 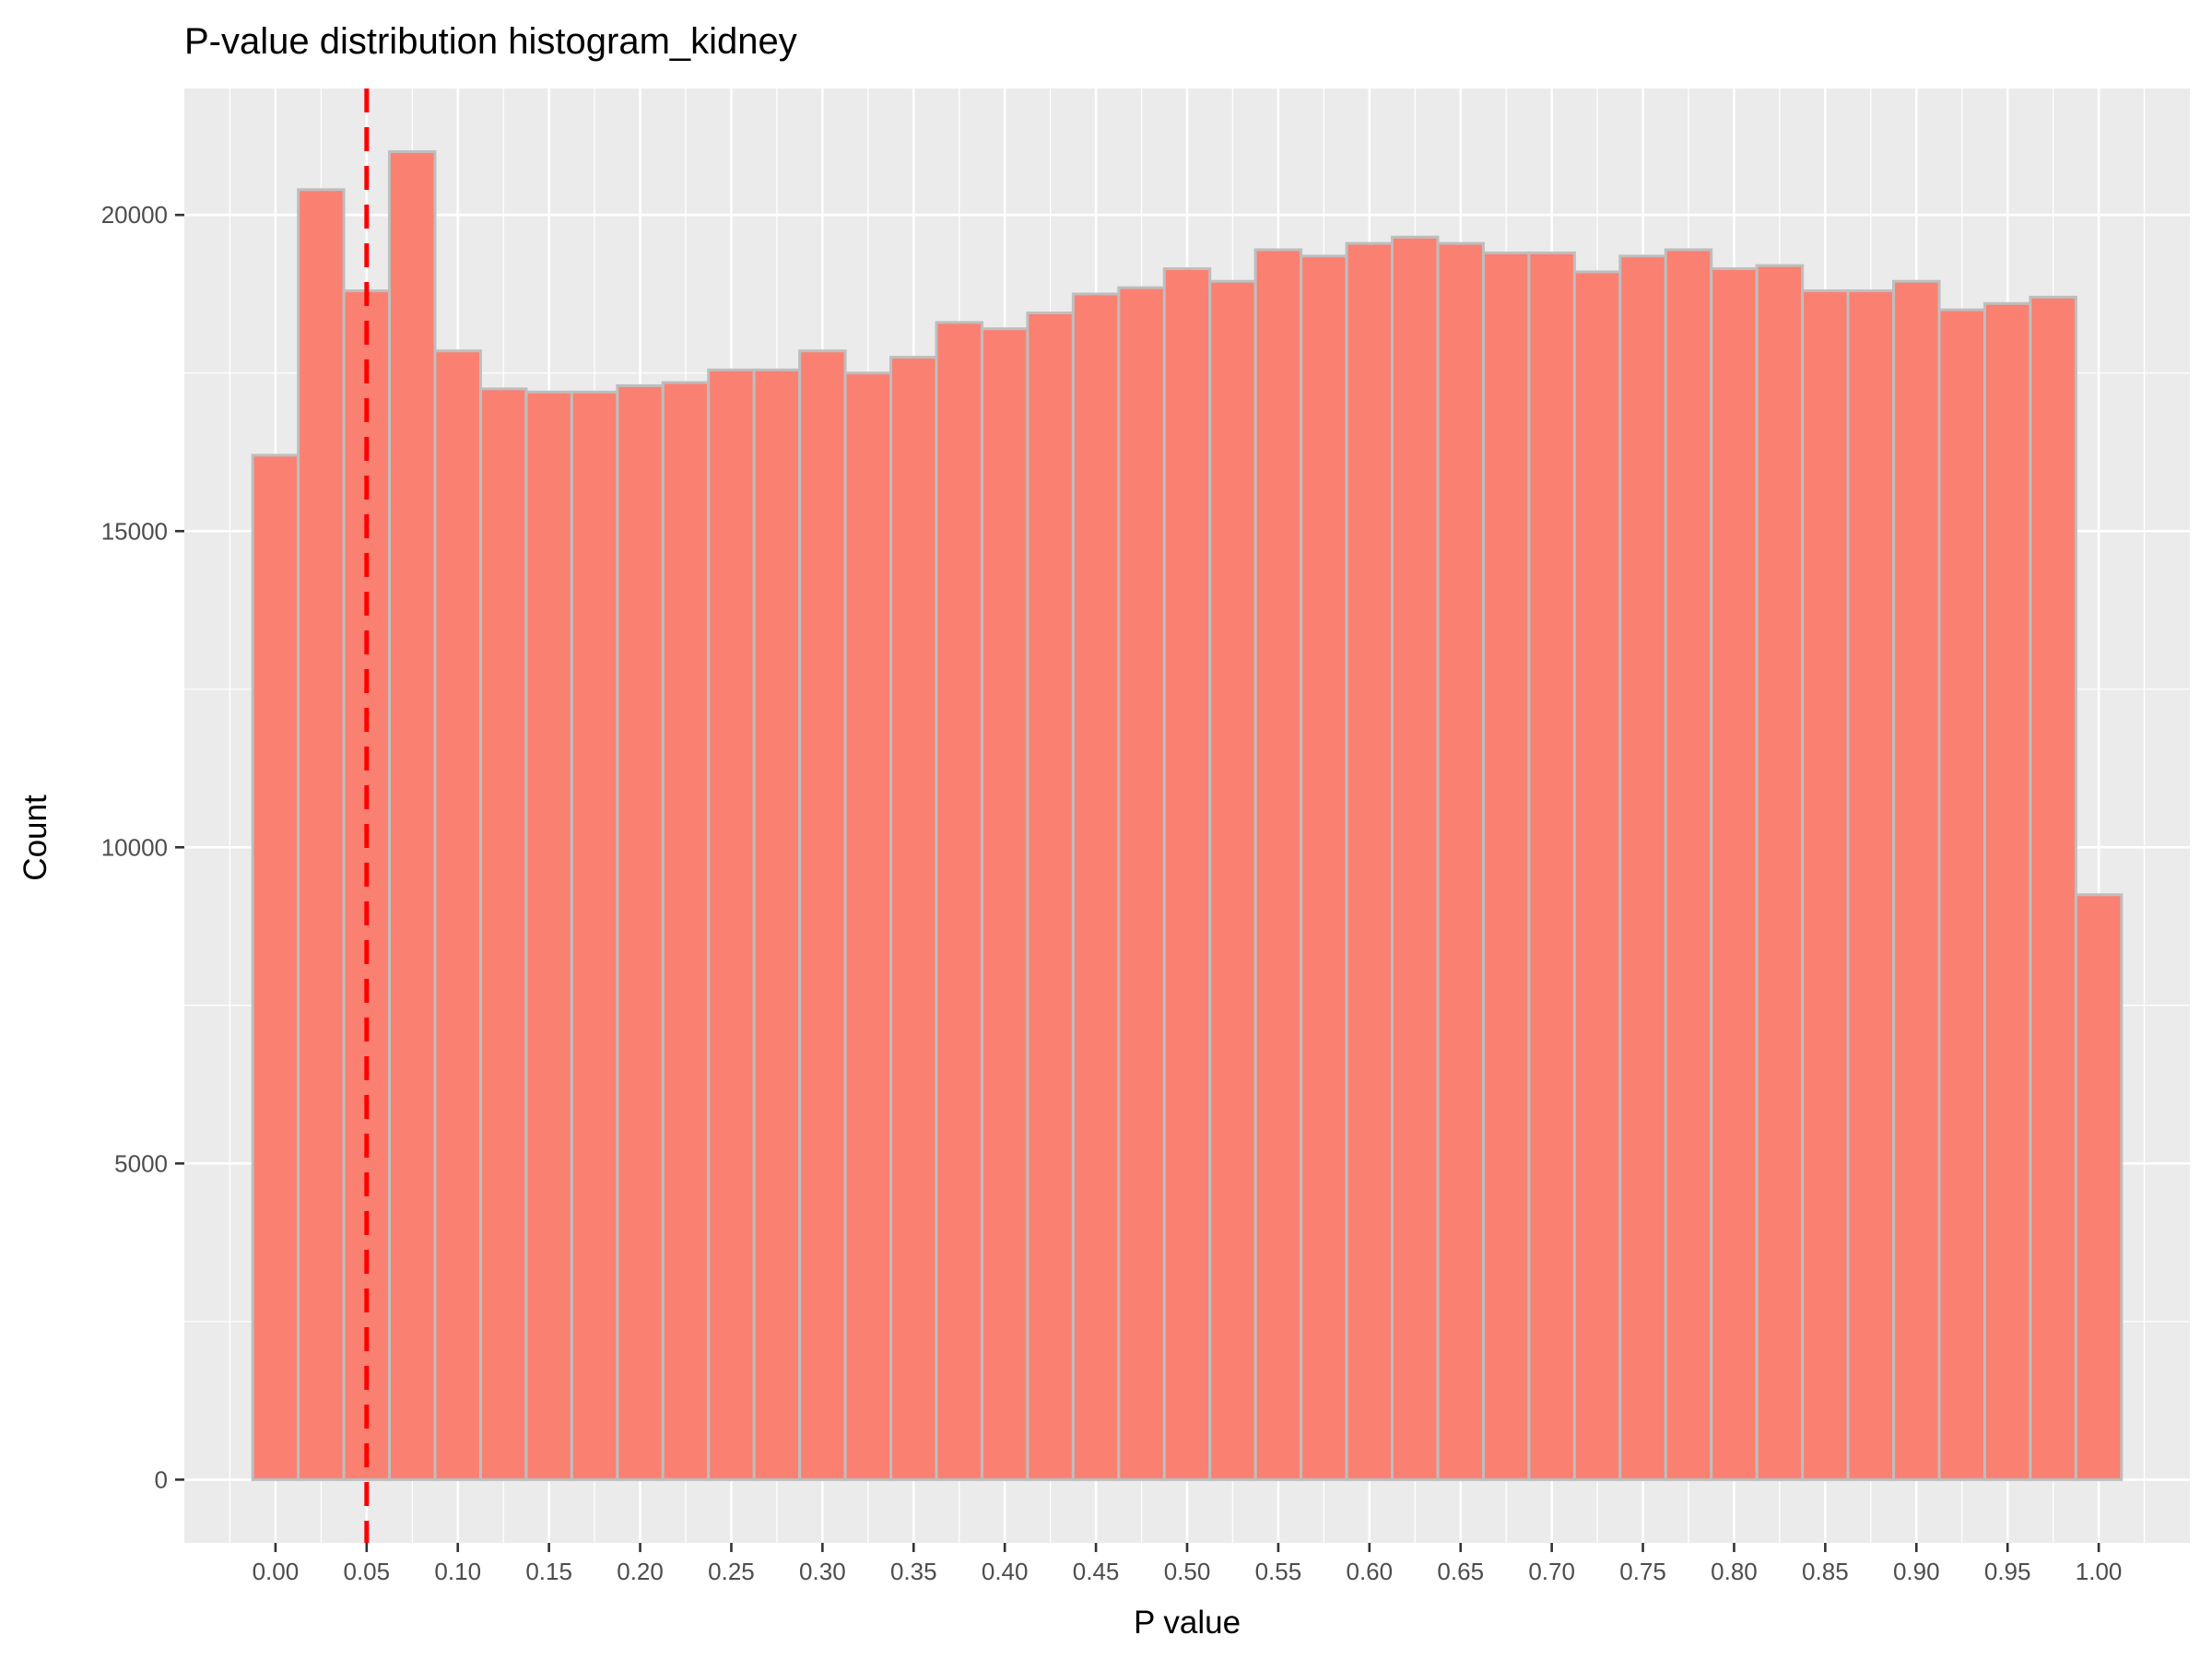 What do you see at coordinates (548, 1571) in the screenshot?
I see `x-tick-label: 0.15` at bounding box center [548, 1571].